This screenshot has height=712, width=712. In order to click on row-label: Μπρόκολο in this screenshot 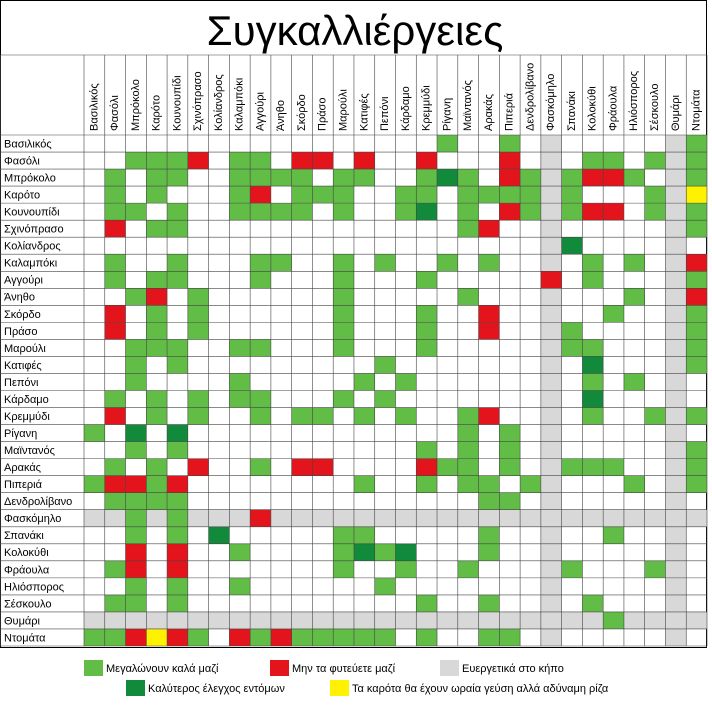, I will do `click(30, 178)`.